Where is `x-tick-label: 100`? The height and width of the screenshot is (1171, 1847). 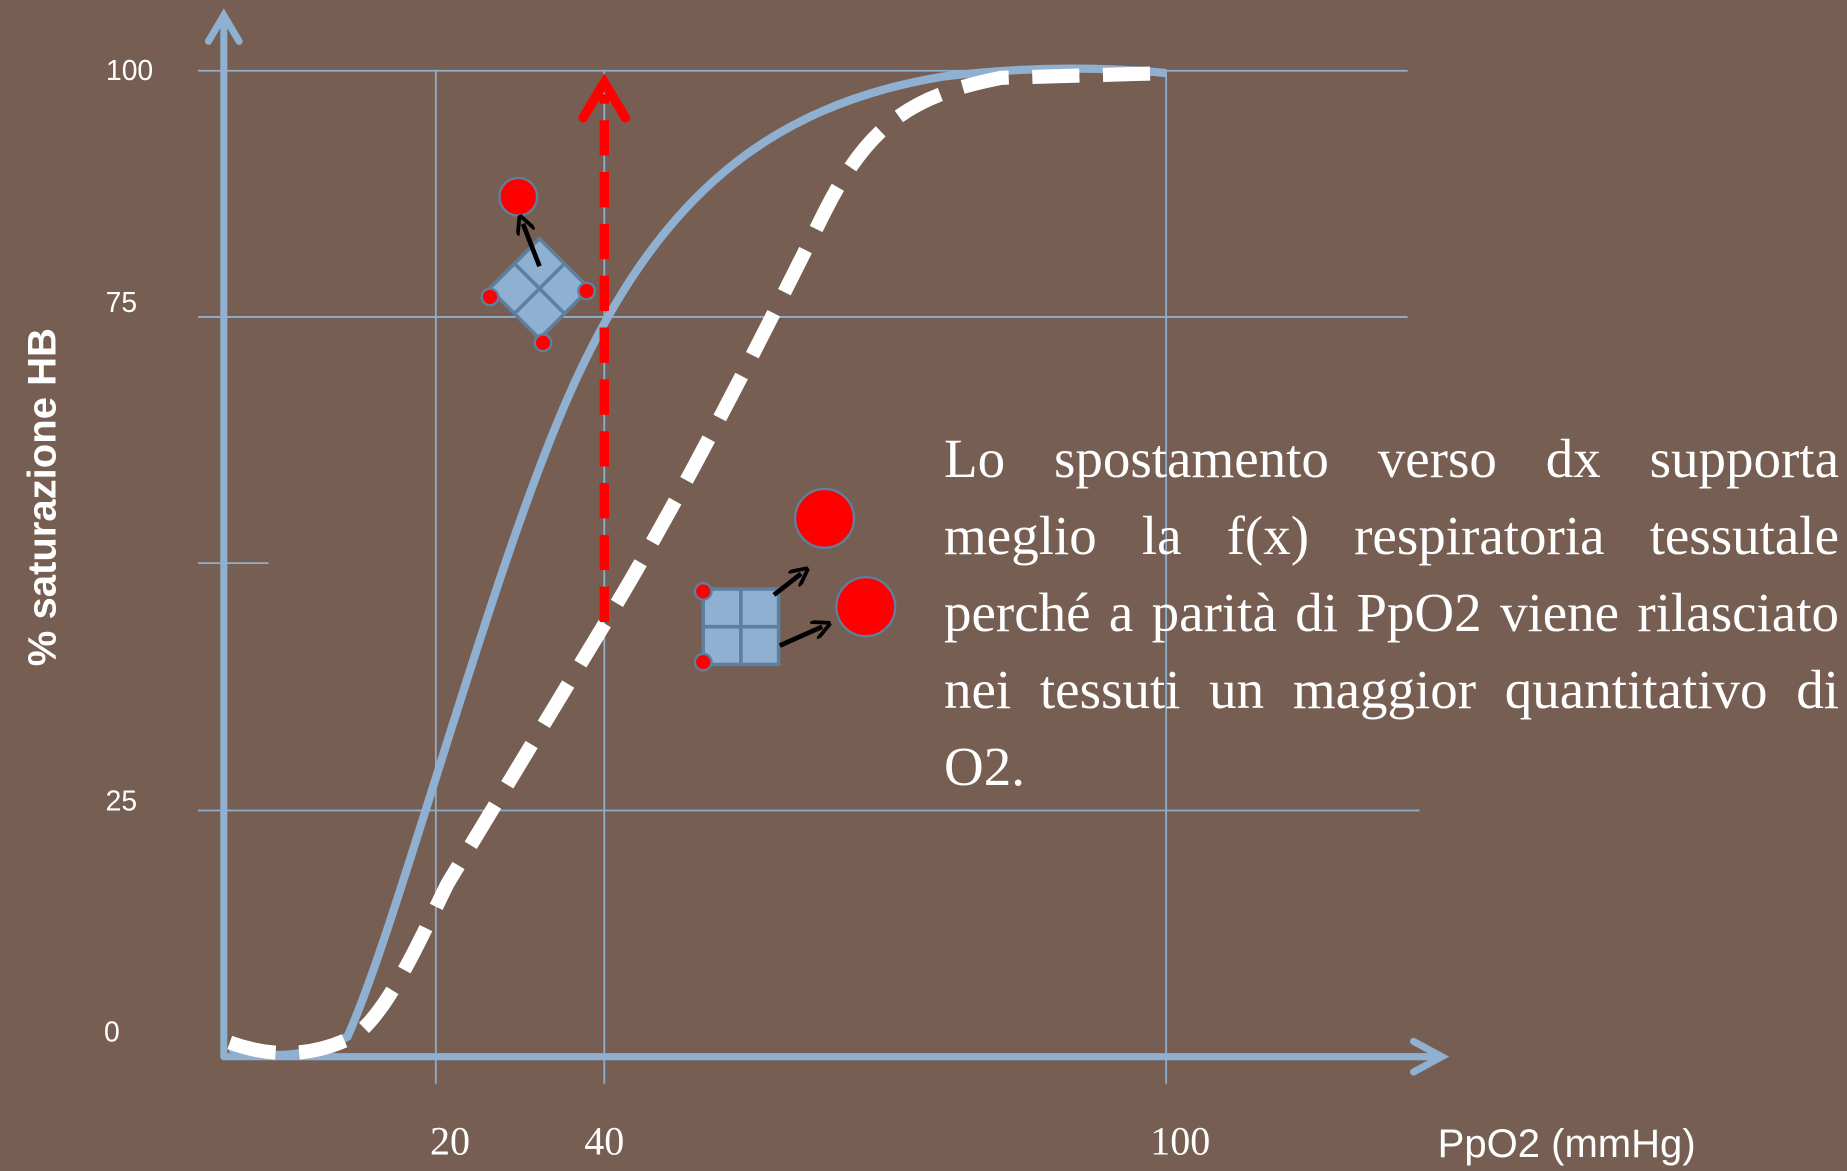
x-tick-label: 100 is located at coordinates (1180, 1140).